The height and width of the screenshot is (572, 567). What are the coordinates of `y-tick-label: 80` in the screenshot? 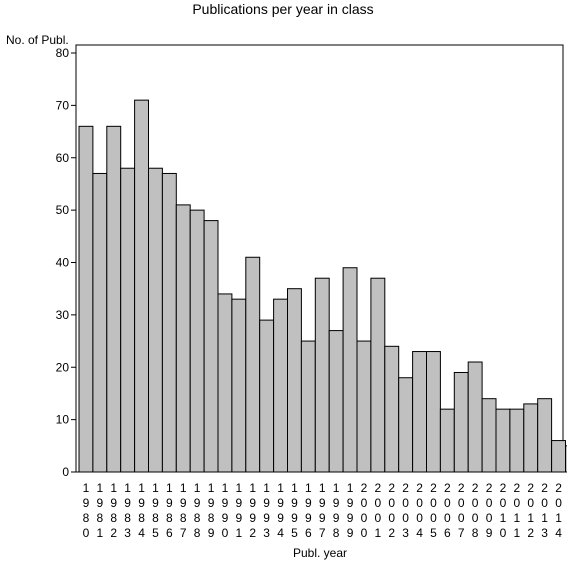 It's located at (63, 53).